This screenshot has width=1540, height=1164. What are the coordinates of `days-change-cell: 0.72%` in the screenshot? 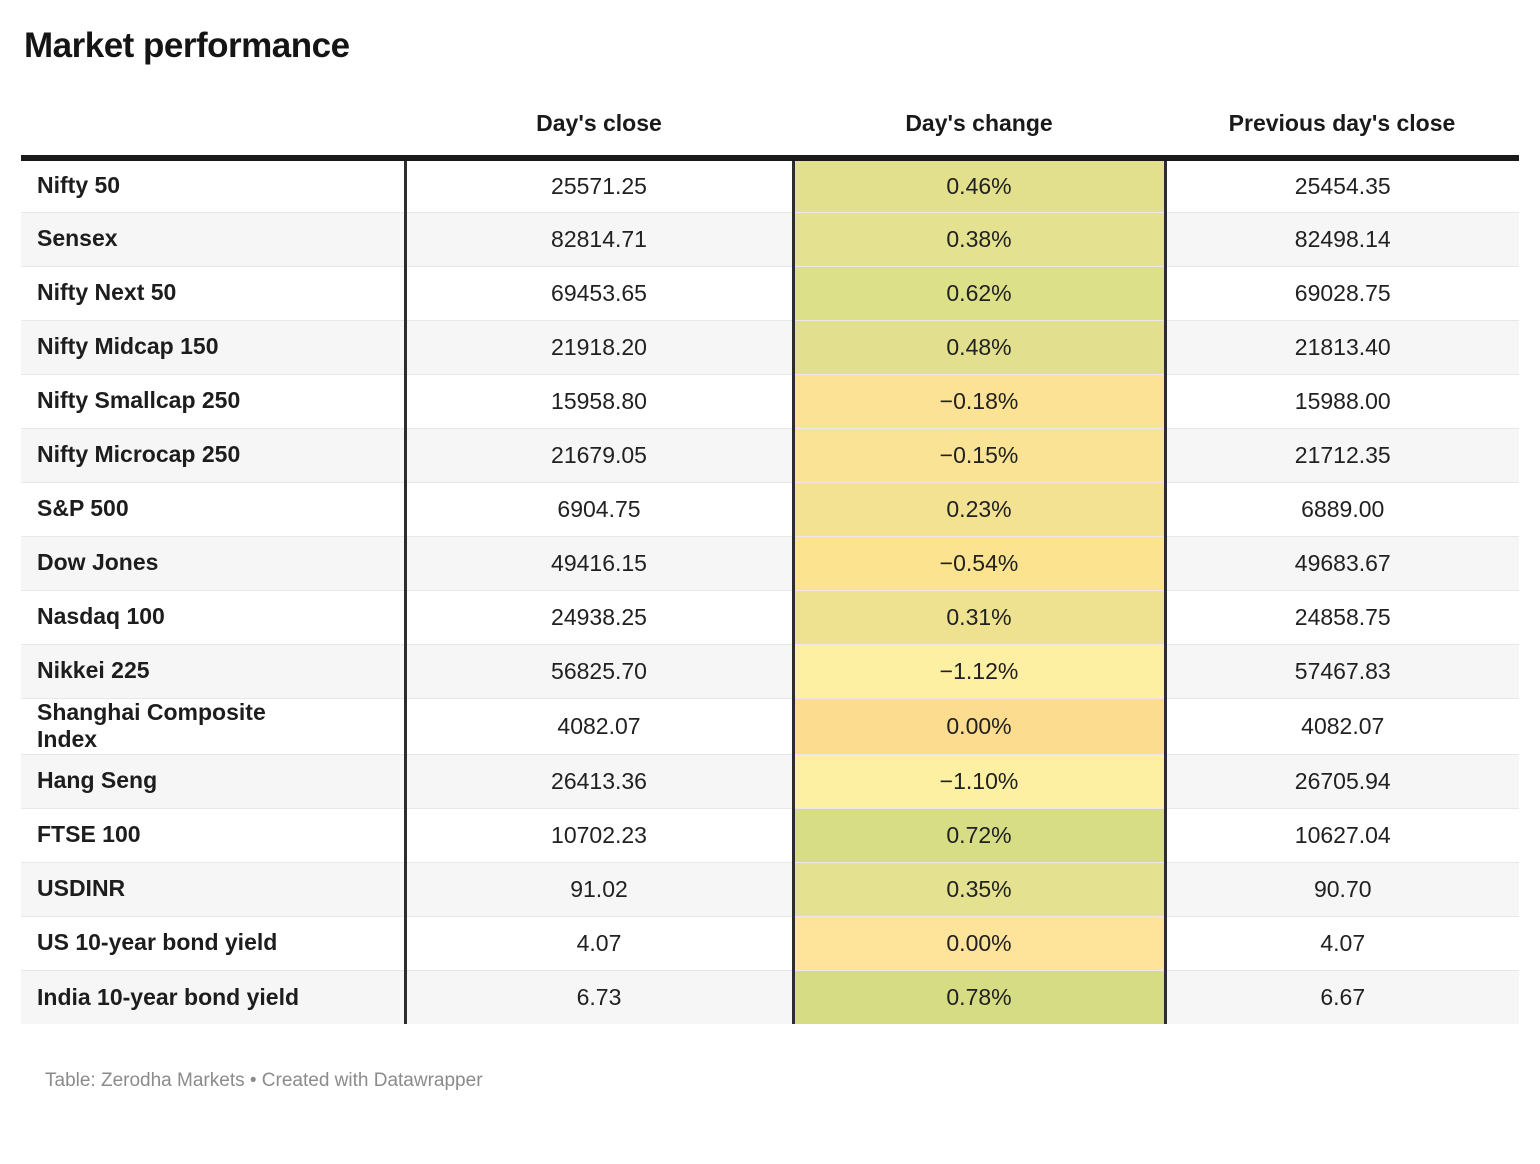 It's located at (979, 835).